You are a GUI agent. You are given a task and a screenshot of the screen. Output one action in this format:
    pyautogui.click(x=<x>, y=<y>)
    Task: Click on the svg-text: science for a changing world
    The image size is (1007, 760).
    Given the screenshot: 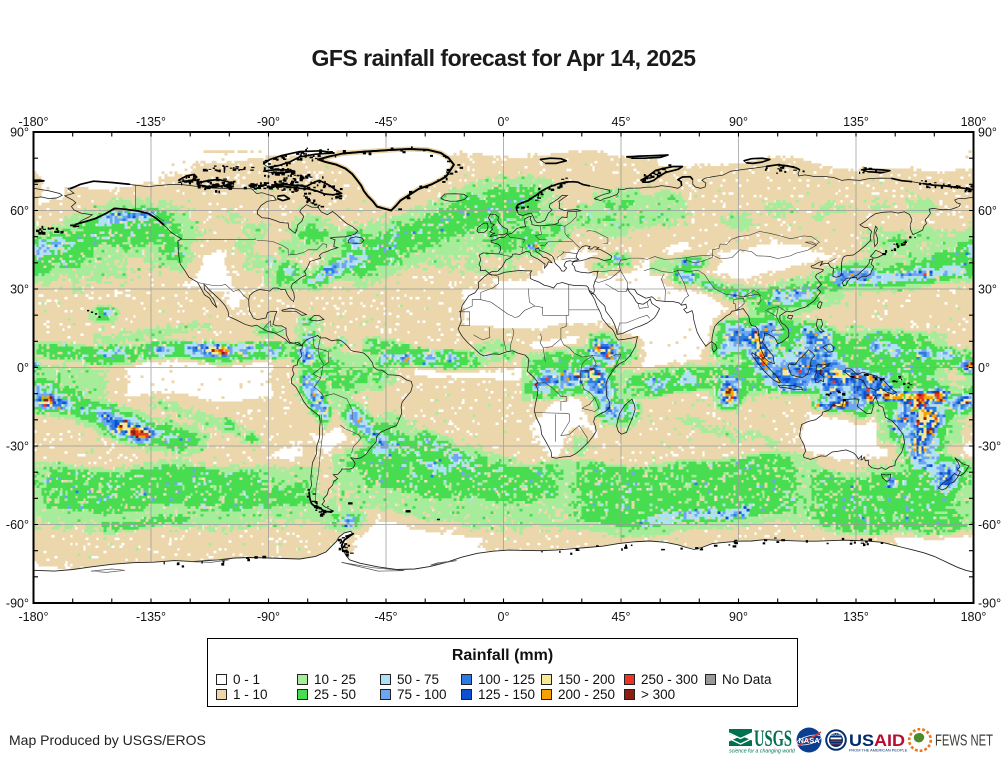 What is the action you would take?
    pyautogui.click(x=762, y=752)
    